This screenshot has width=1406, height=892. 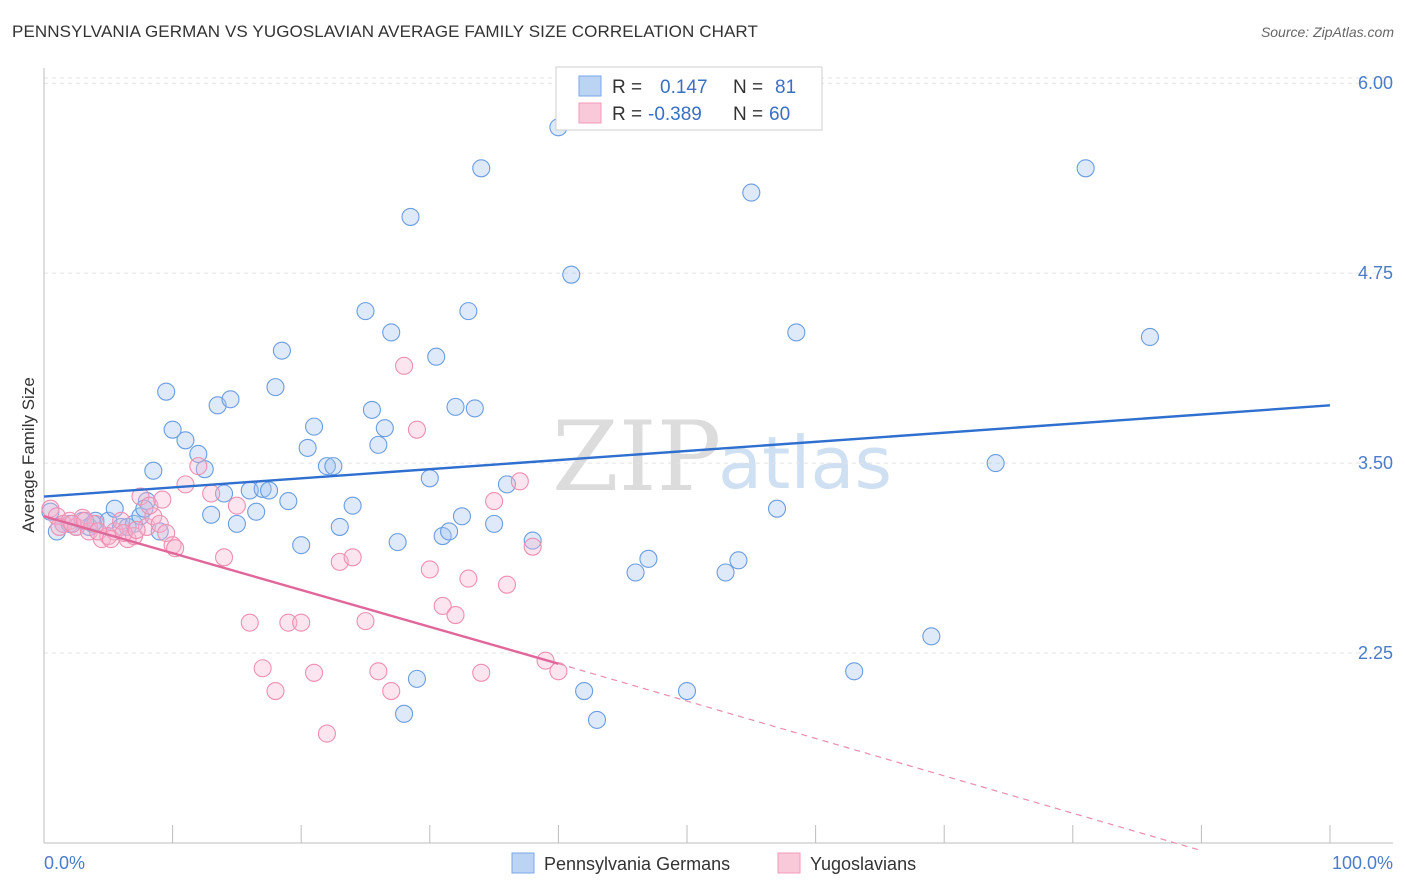 What do you see at coordinates (627, 114) in the screenshot?
I see `legend-r-label-2: R =` at bounding box center [627, 114].